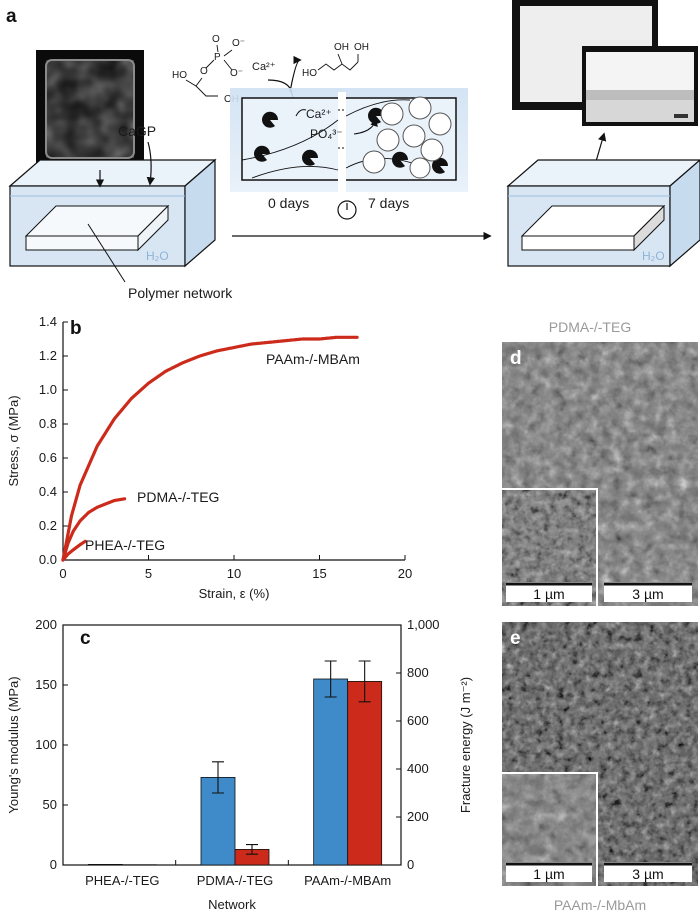 This screenshot has width=700, height=915. What do you see at coordinates (653, 256) in the screenshot?
I see `water-label-right: H₂O` at bounding box center [653, 256].